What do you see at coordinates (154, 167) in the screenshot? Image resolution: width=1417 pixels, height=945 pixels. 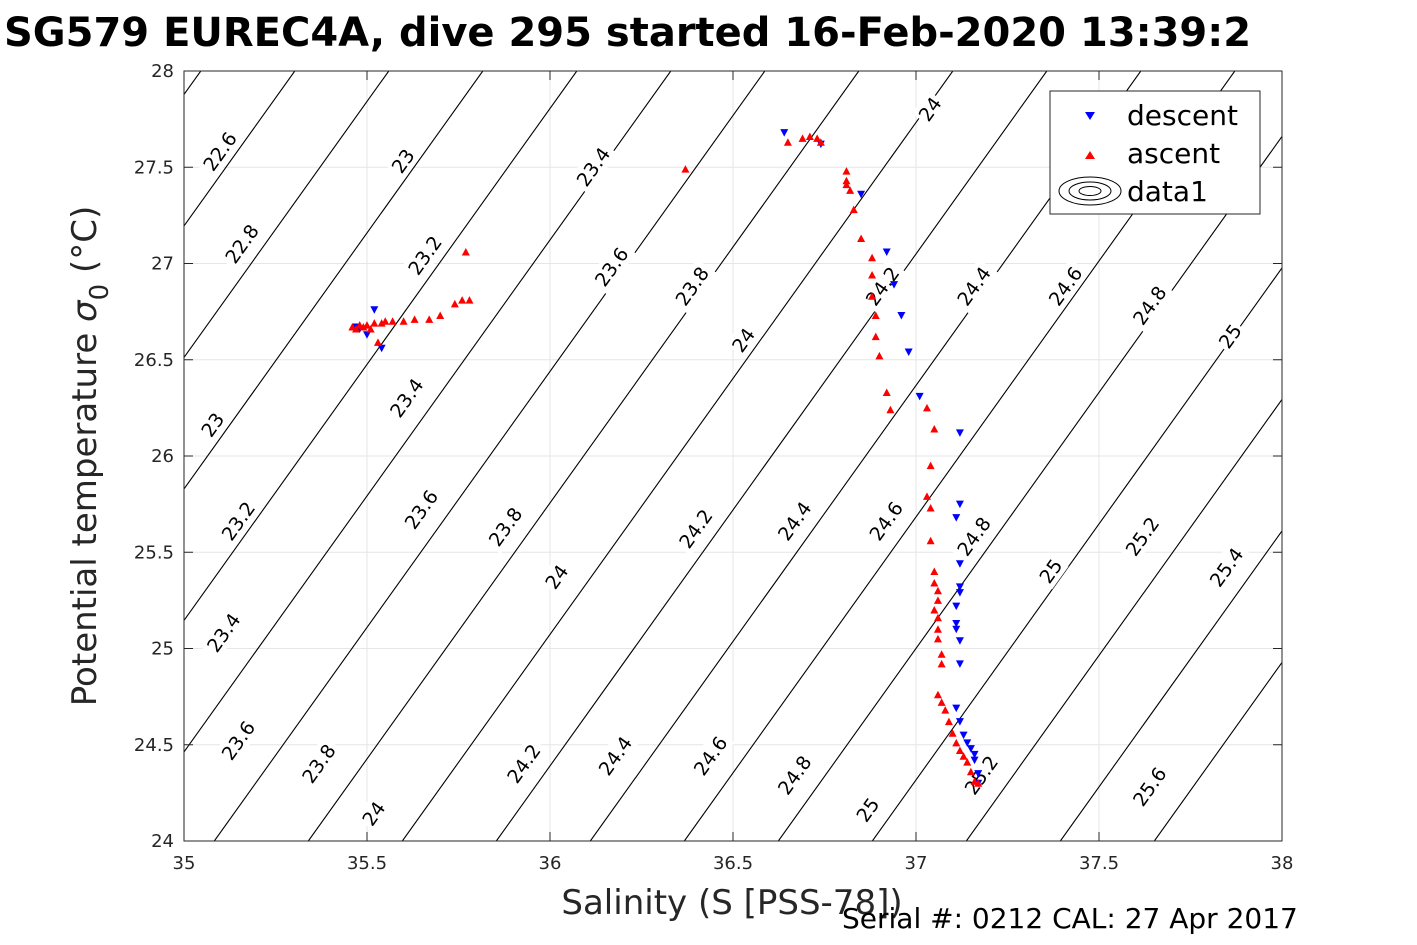 I see `y-tick-label: 27.5` at bounding box center [154, 167].